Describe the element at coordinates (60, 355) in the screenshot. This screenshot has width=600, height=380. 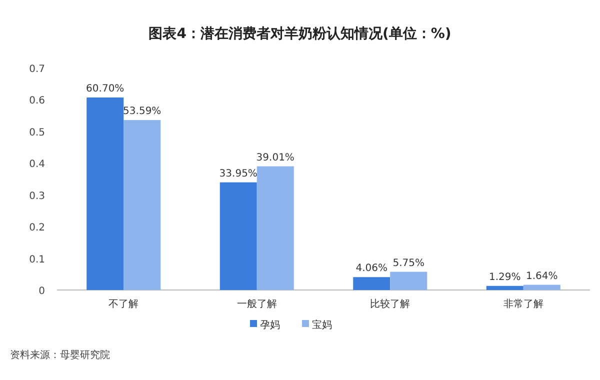
I see `text: 资料来源：母婴研究院` at that location.